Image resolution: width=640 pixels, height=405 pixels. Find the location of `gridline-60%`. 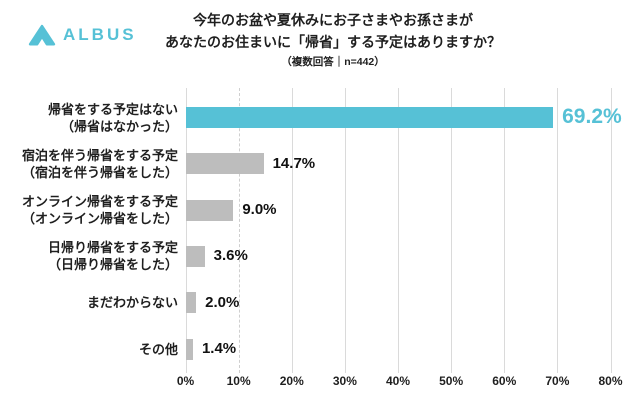

gridline-60% is located at coordinates (505, 230).